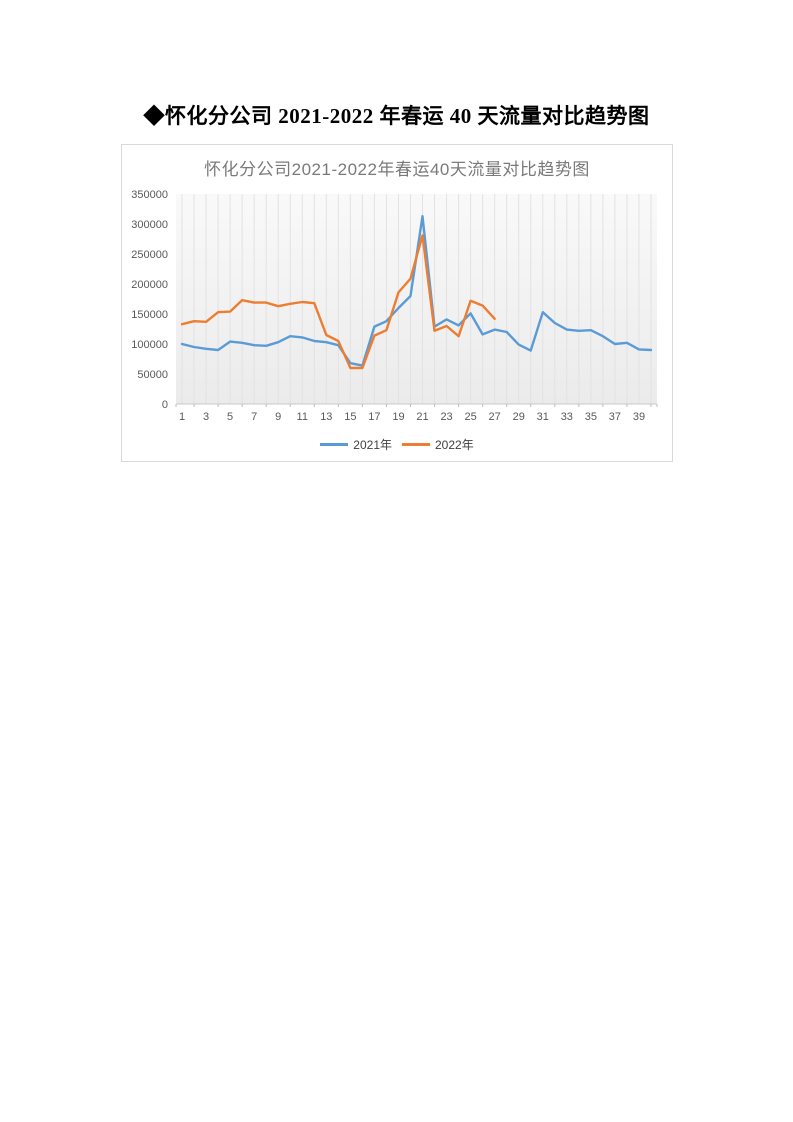 Image resolution: width=793 pixels, height=1122 pixels. What do you see at coordinates (165, 405) in the screenshot?
I see `svg-text: 0` at bounding box center [165, 405].